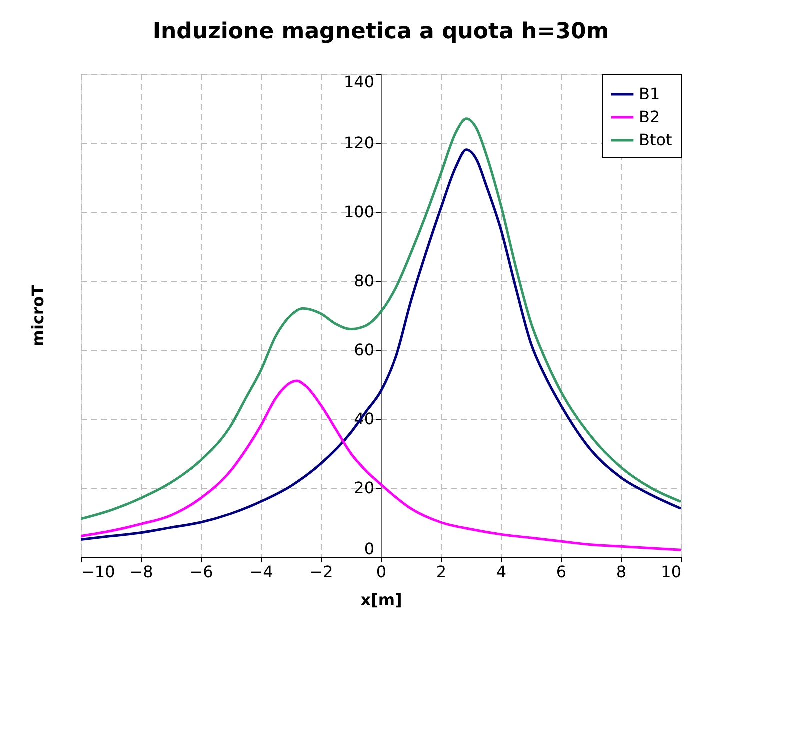  I want to click on x-tick-label: −6, so click(202, 572).